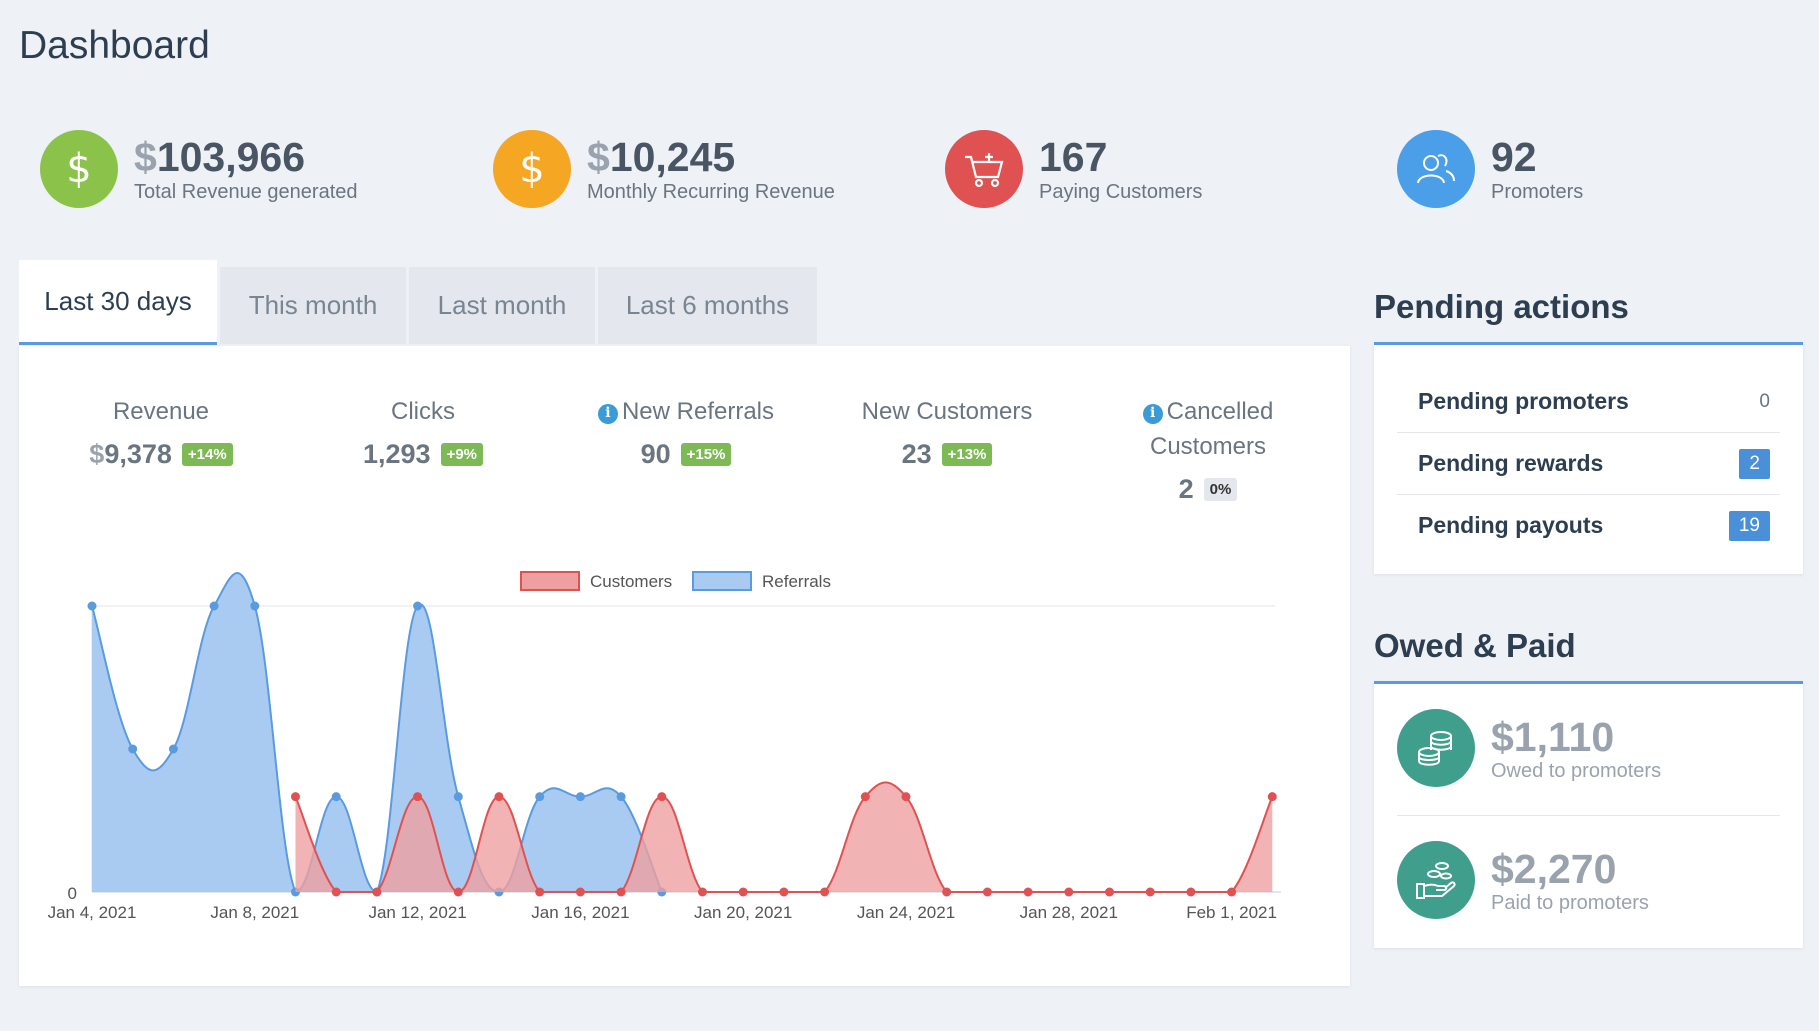  I want to click on kpi-value: 92, so click(1514, 156).